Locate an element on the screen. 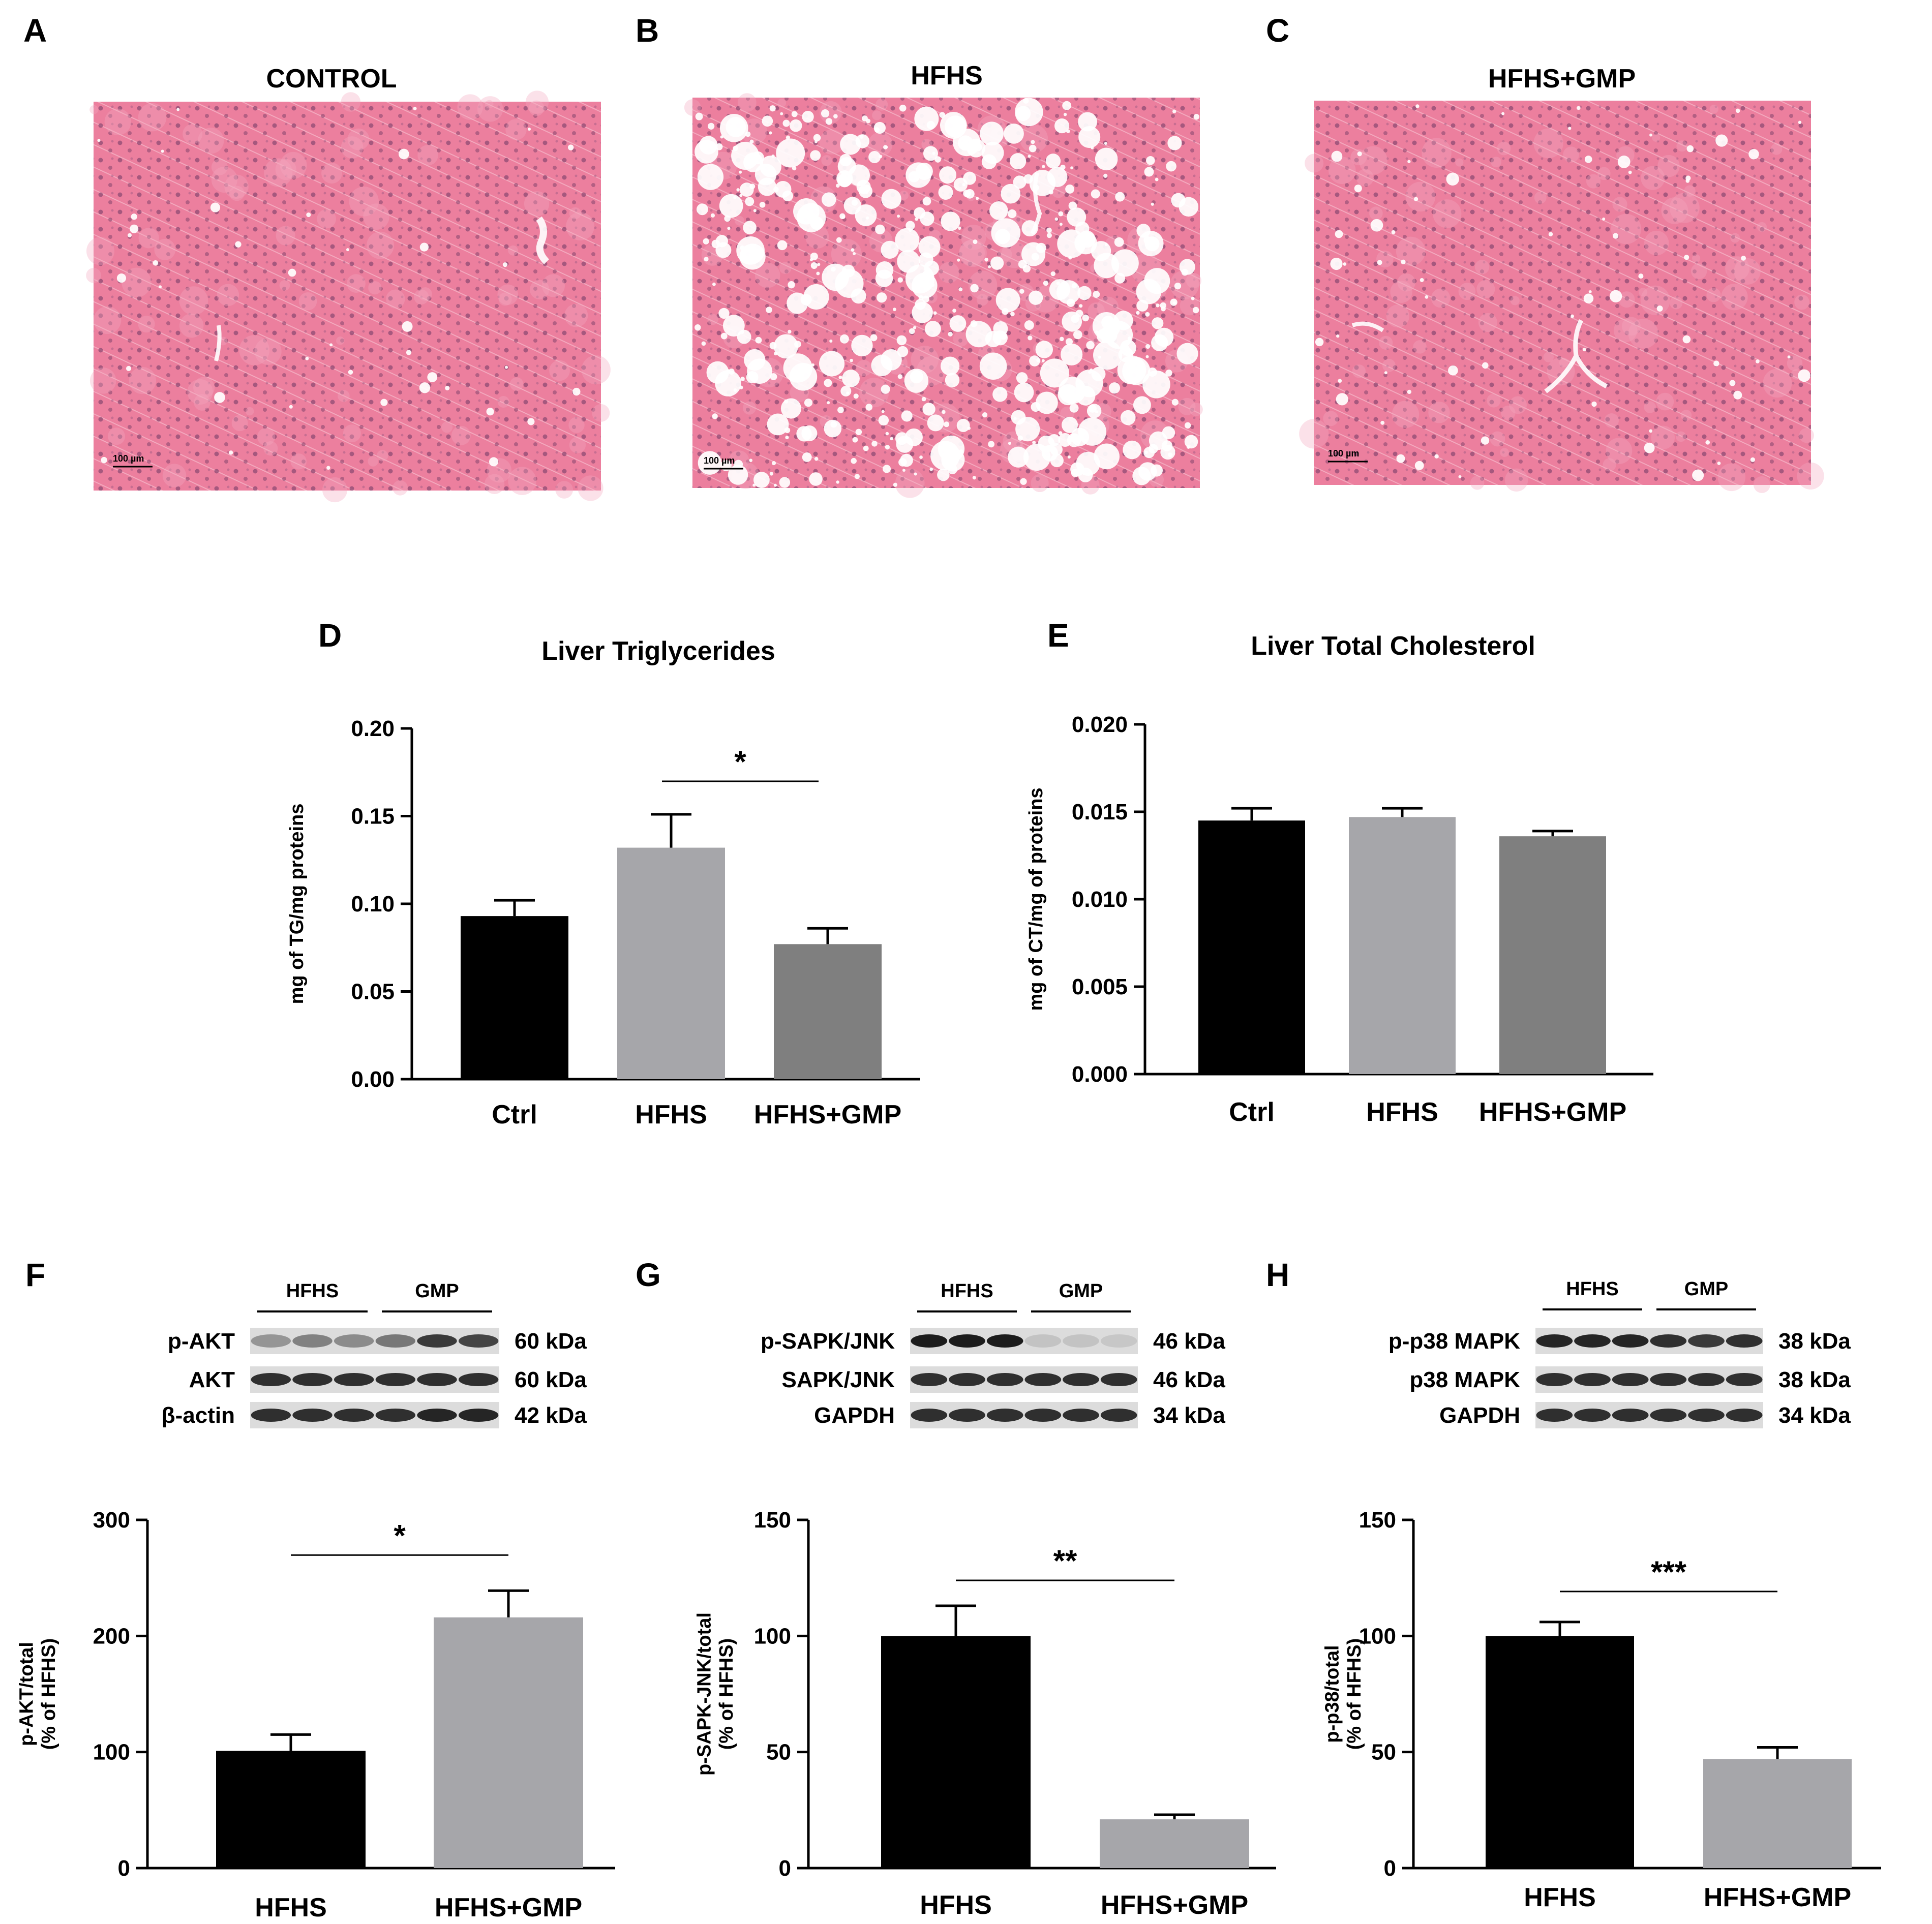 The image size is (1932, 1924). y-tick-label: 50 is located at coordinates (1383, 1753).